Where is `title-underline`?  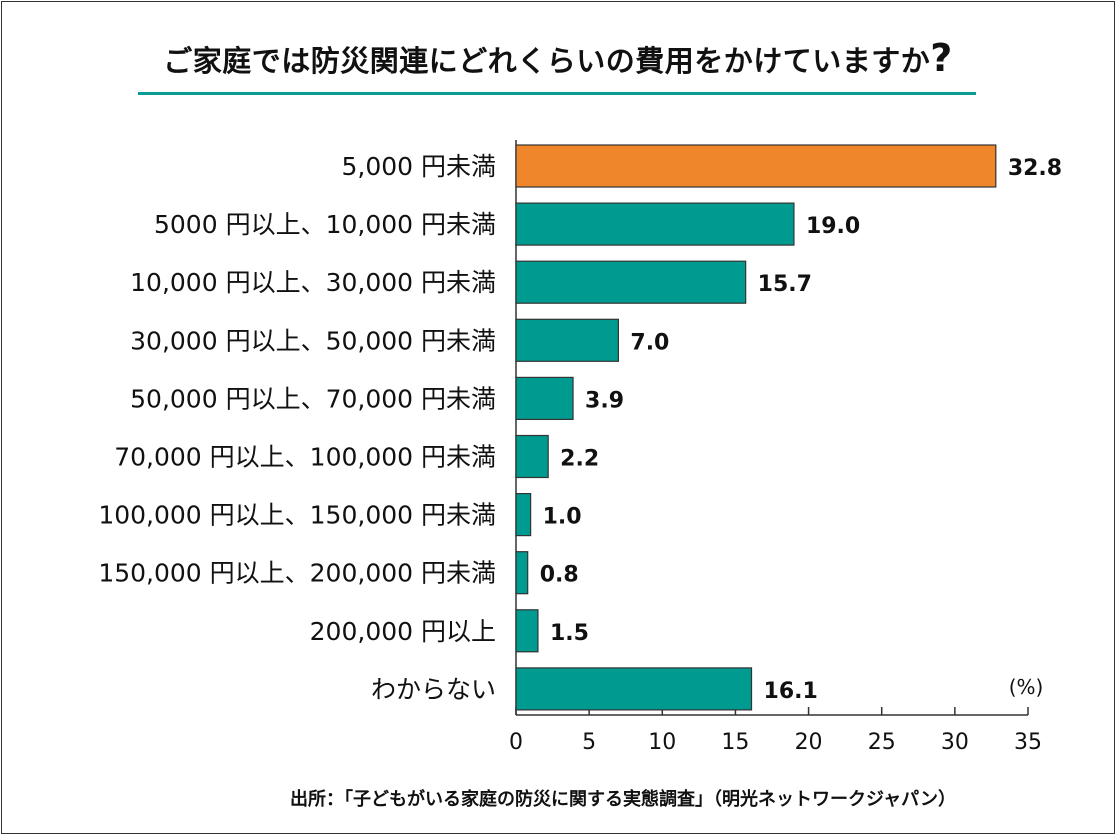 title-underline is located at coordinates (557, 93).